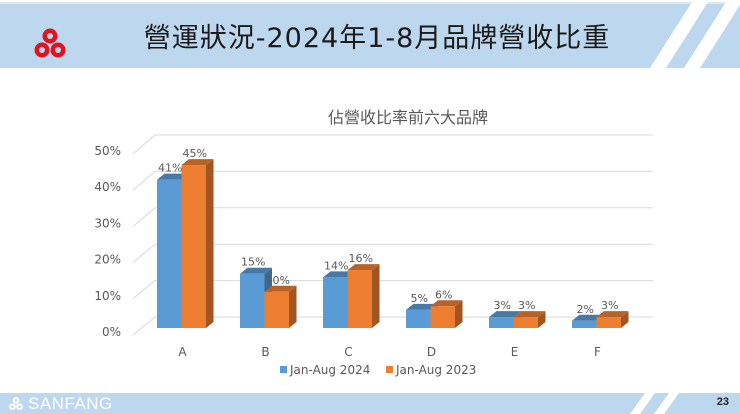  Describe the element at coordinates (370, 3) in the screenshot. I see `header-border` at that location.